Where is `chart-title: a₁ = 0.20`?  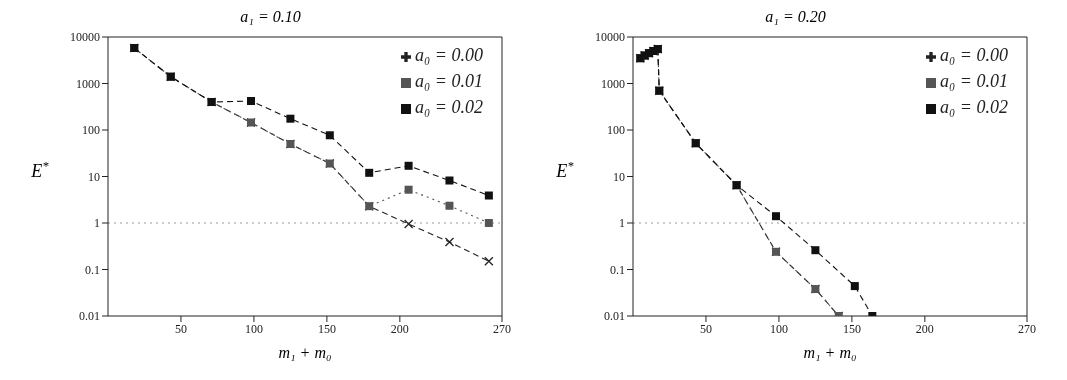 chart-title: a₁ = 0.20 is located at coordinates (795, 17).